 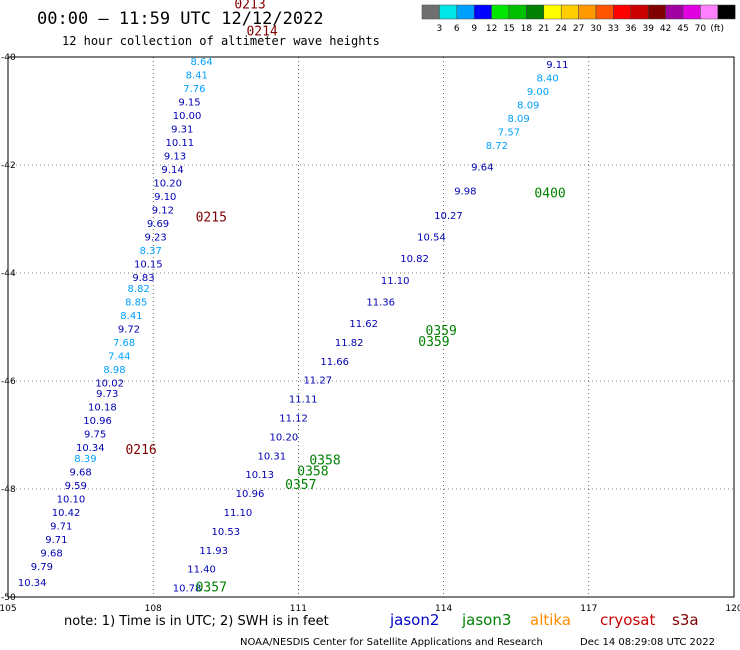 What do you see at coordinates (701, 29) in the screenshot?
I see `colorbar-label: 70` at bounding box center [701, 29].